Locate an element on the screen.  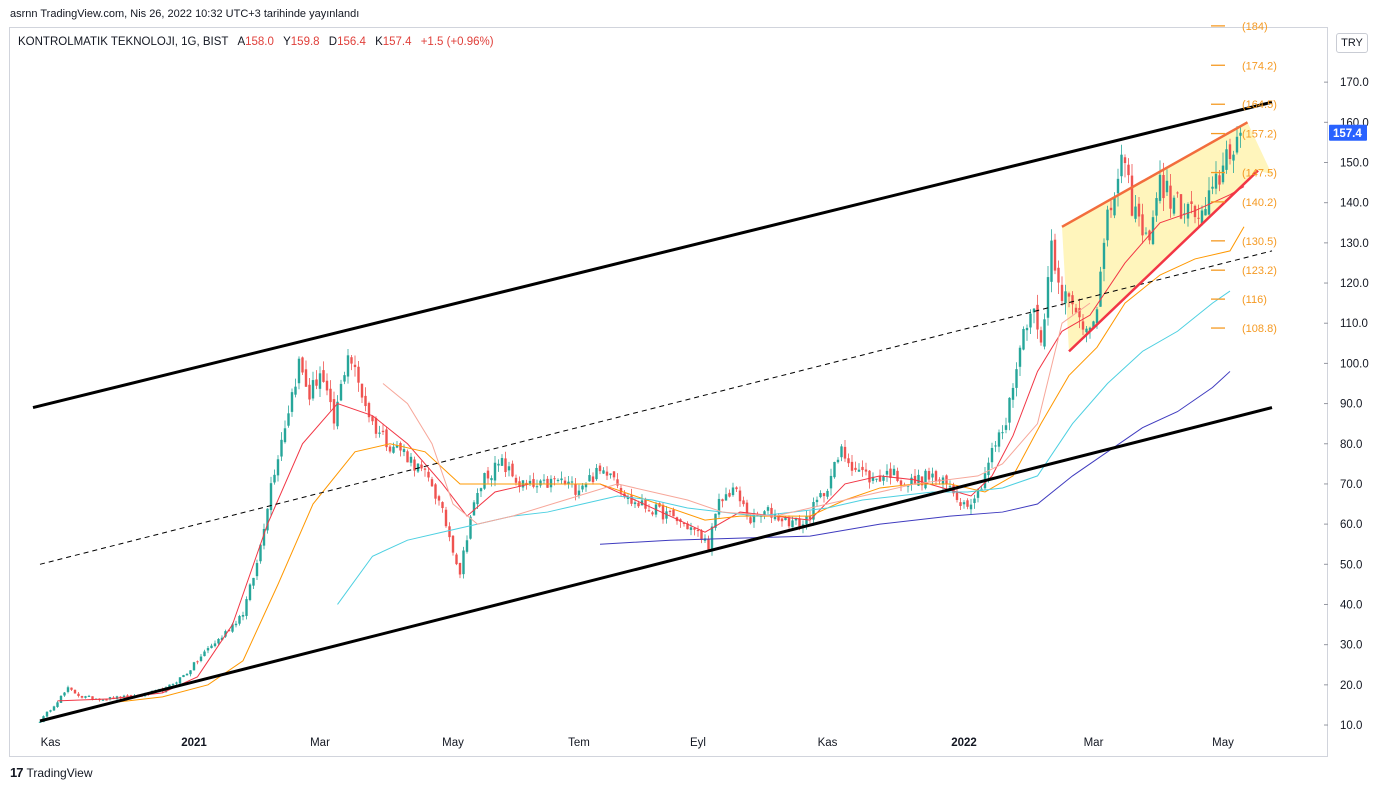
symbol-name: KONTROLMATIK TEKNOLOJI, 1G, BIST is located at coordinates (123, 42).